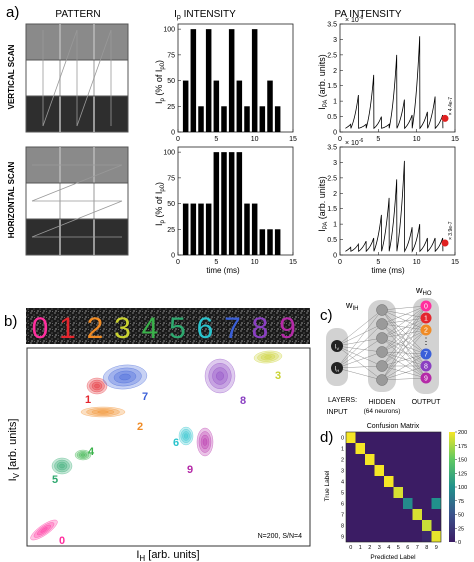 This screenshot has height=562, width=474. What do you see at coordinates (342, 527) in the screenshot?
I see `cm-ytick: 8` at bounding box center [342, 527].